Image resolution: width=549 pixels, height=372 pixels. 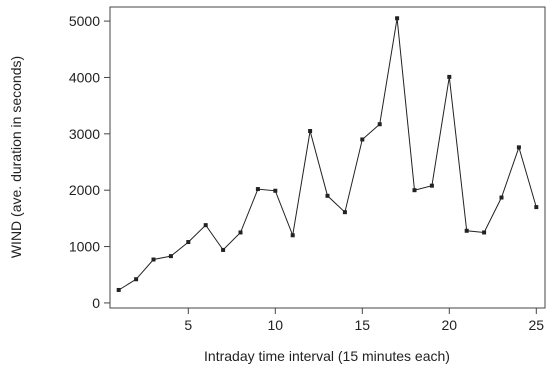 I want to click on x-tick-label: 5, so click(x=188, y=325).